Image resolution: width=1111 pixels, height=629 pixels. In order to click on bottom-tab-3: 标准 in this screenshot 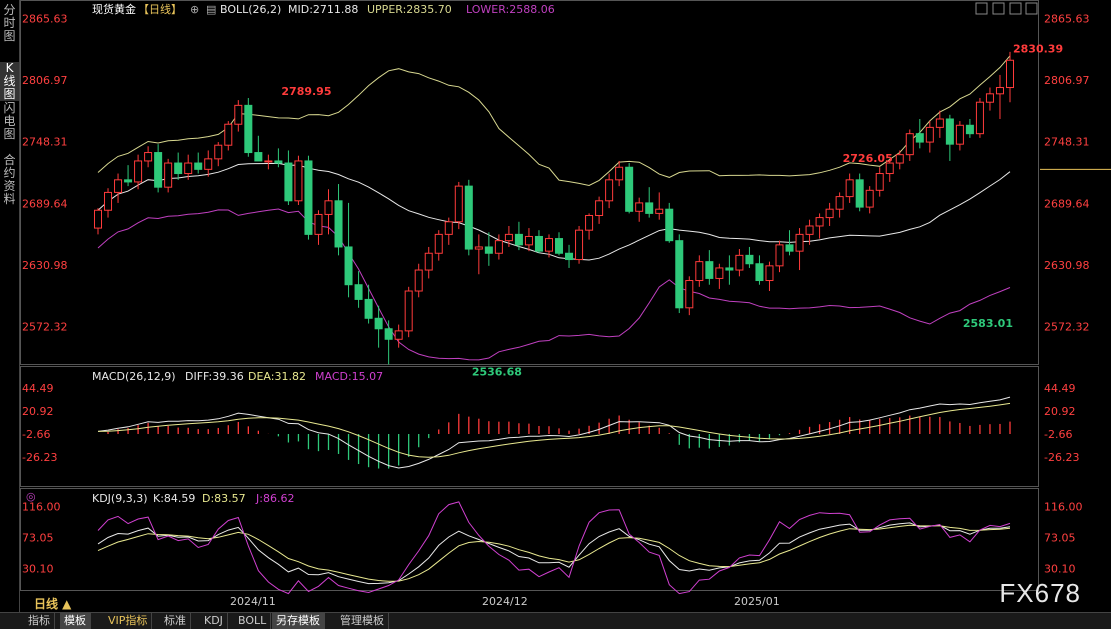, I will do `click(175, 621)`.